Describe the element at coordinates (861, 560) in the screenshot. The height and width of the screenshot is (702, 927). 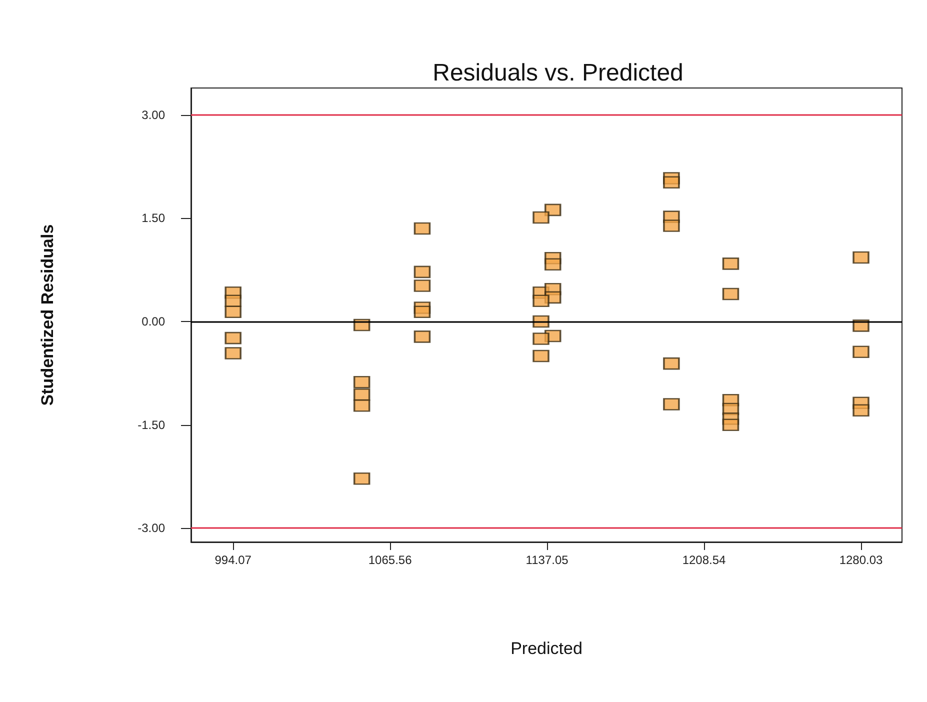
I see `x-tick-label: 1280.03` at that location.